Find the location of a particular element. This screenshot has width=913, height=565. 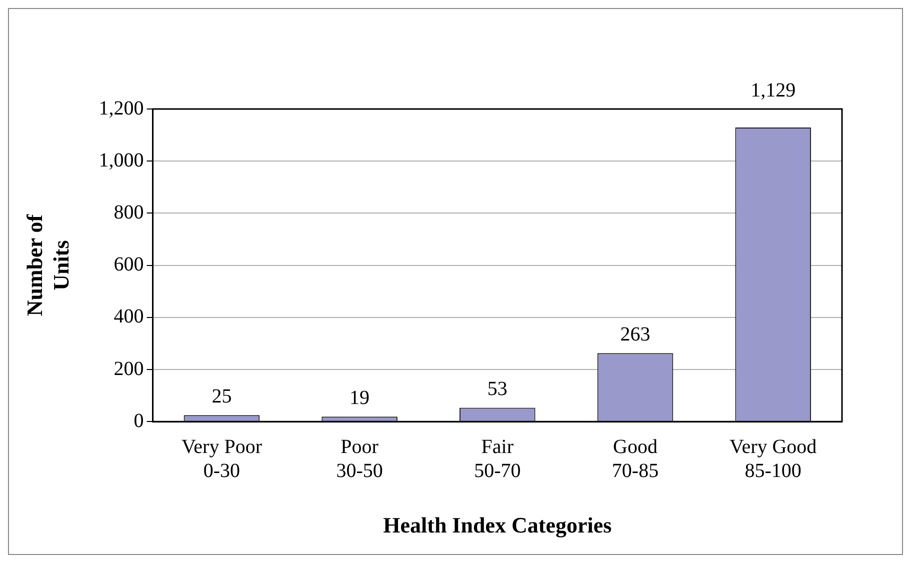

y-tick-label: 400 is located at coordinates (129, 317).